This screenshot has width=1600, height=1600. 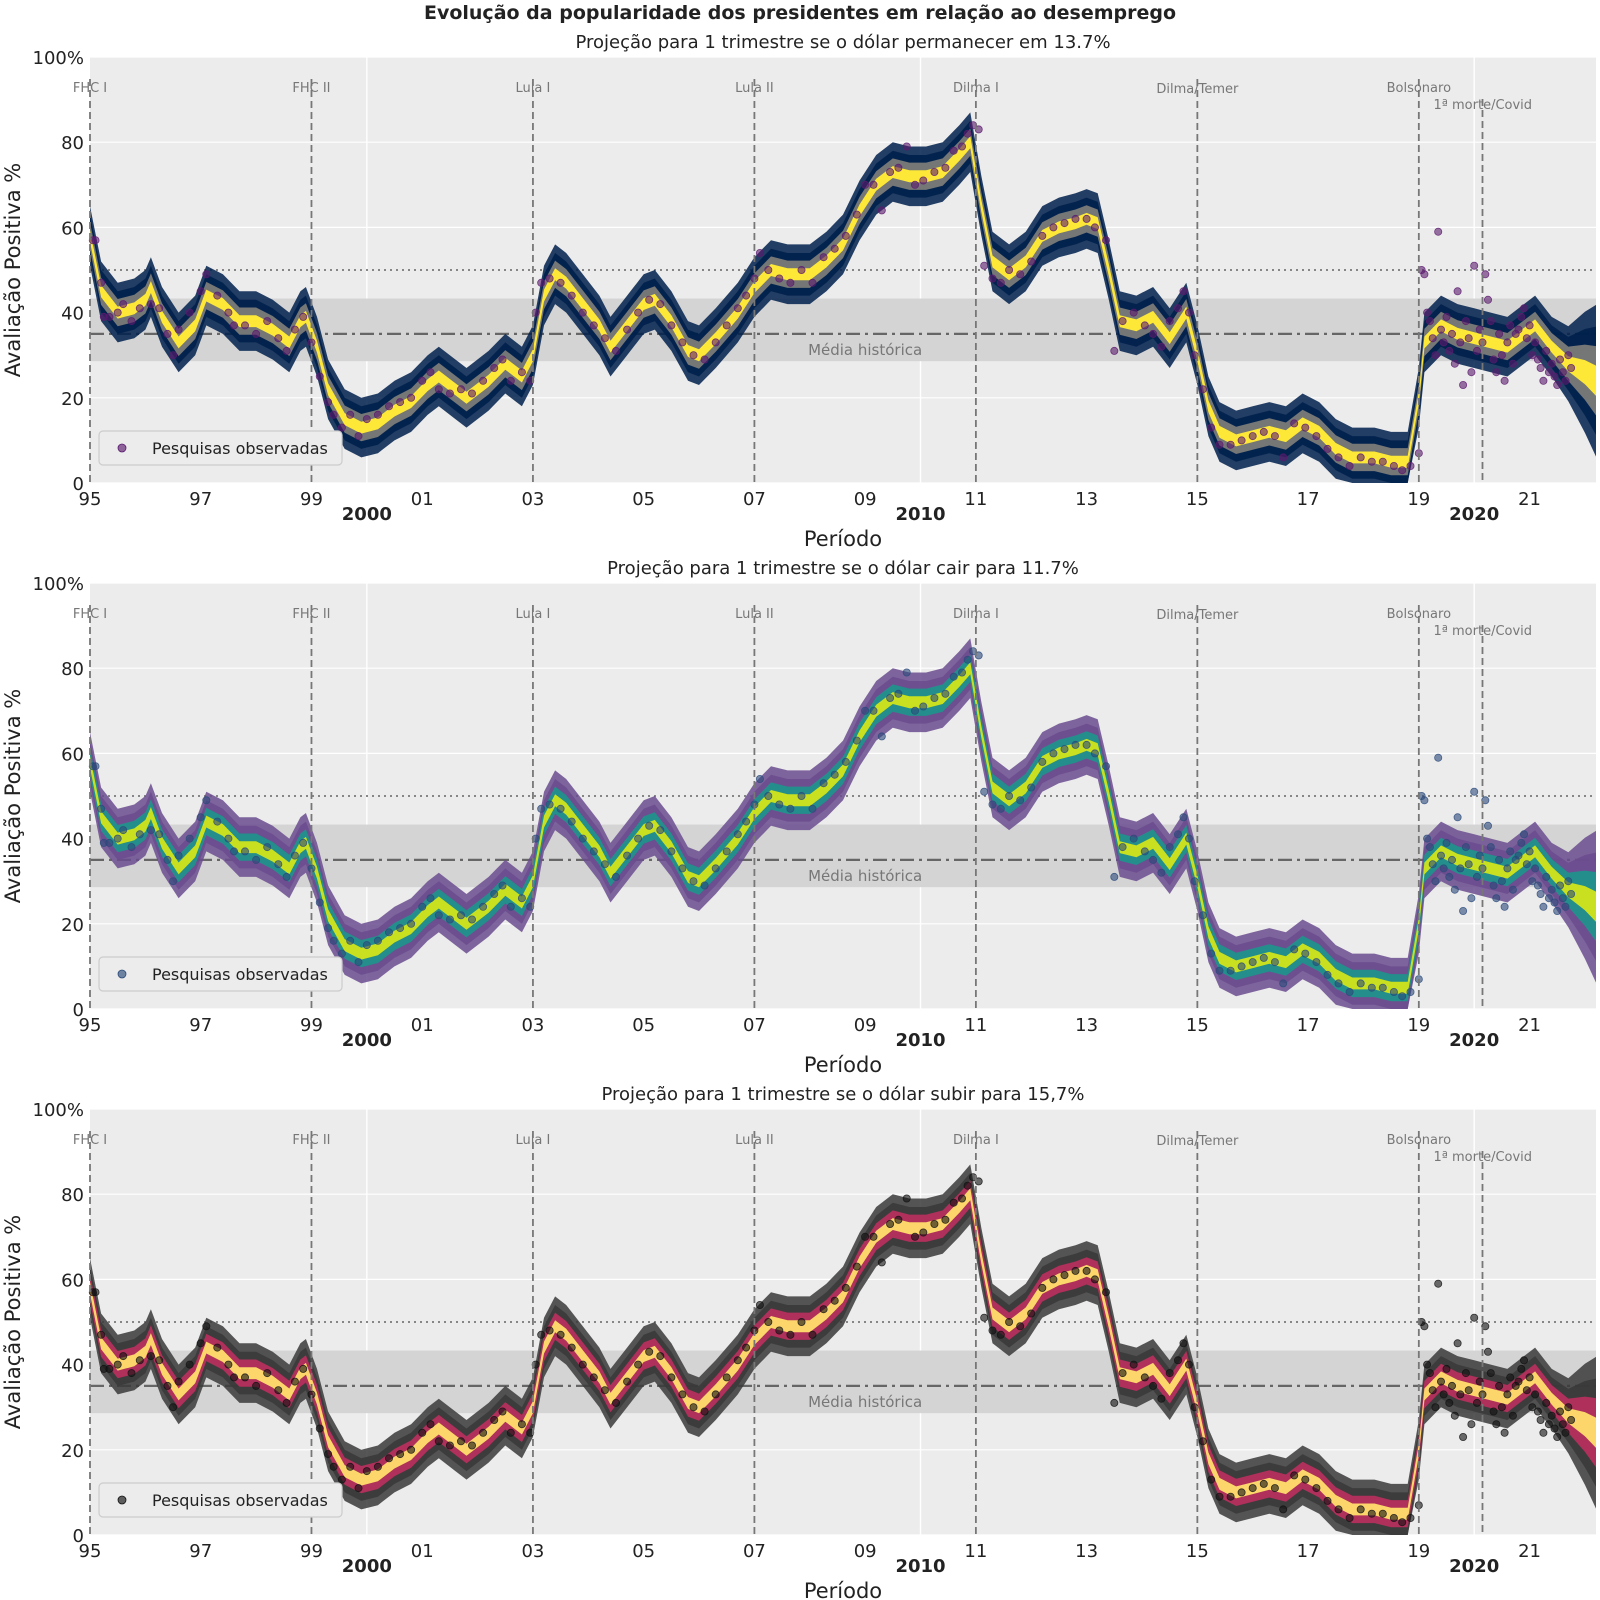 I want to click on event-label: FHC II, so click(x=311, y=1140).